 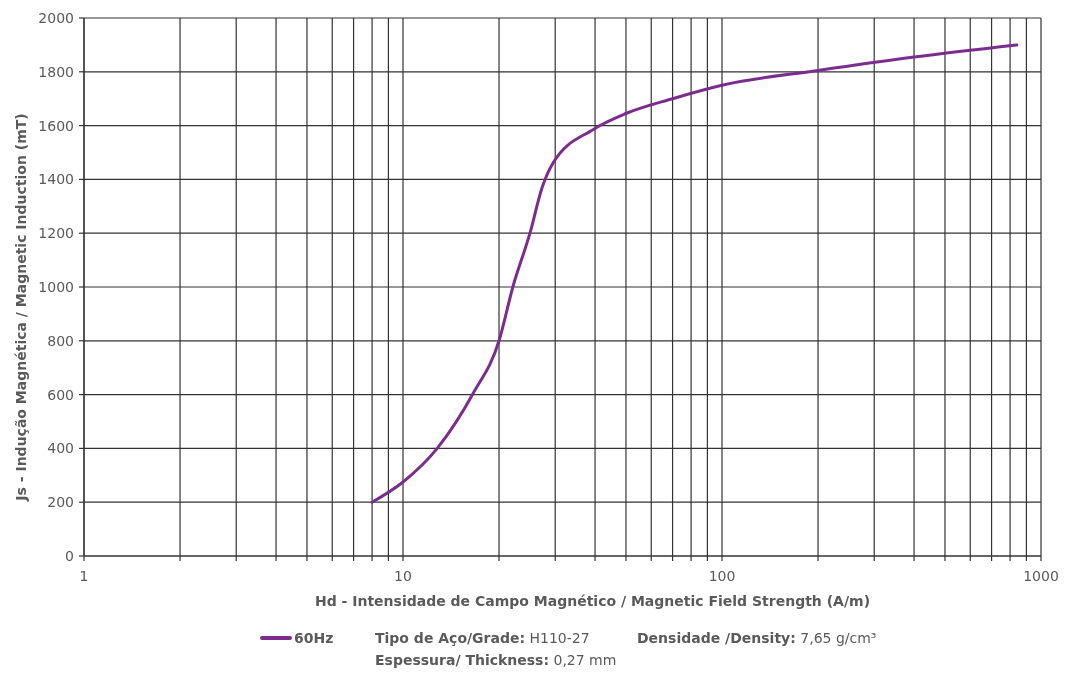 I want to click on y-tick-label: 0, so click(x=69, y=556).